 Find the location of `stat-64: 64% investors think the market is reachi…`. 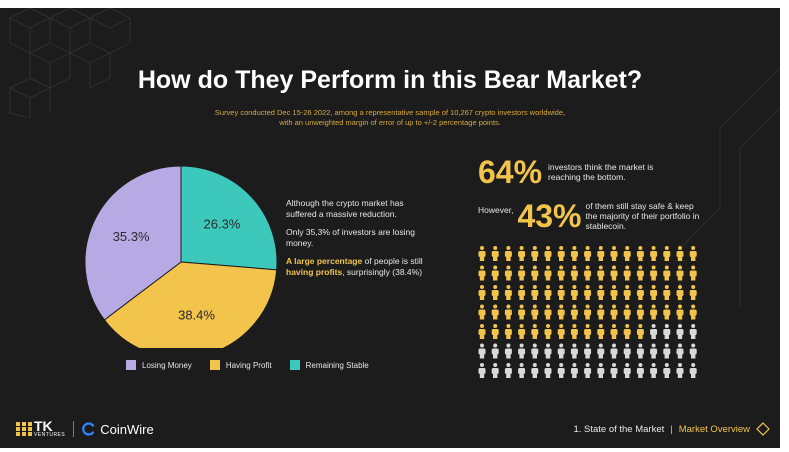

stat-64: 64% investors think the market is reachi… is located at coordinates (573, 172).